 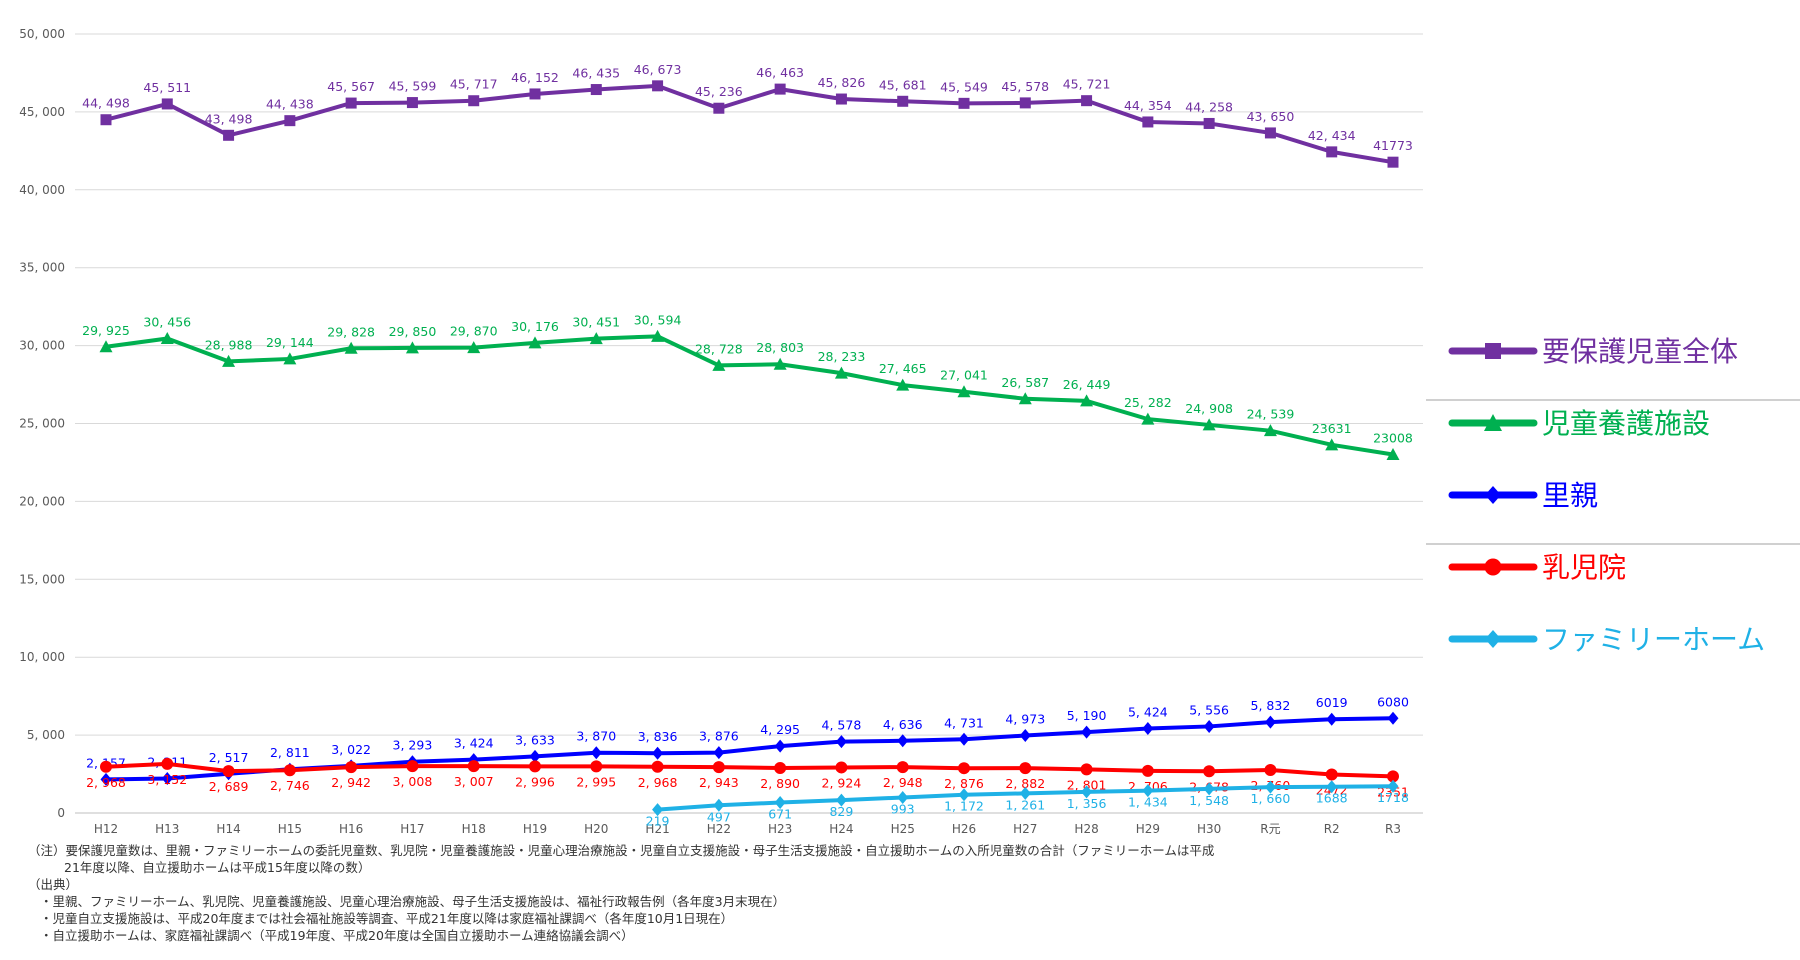 I want to click on data-label: 993, so click(x=903, y=809).